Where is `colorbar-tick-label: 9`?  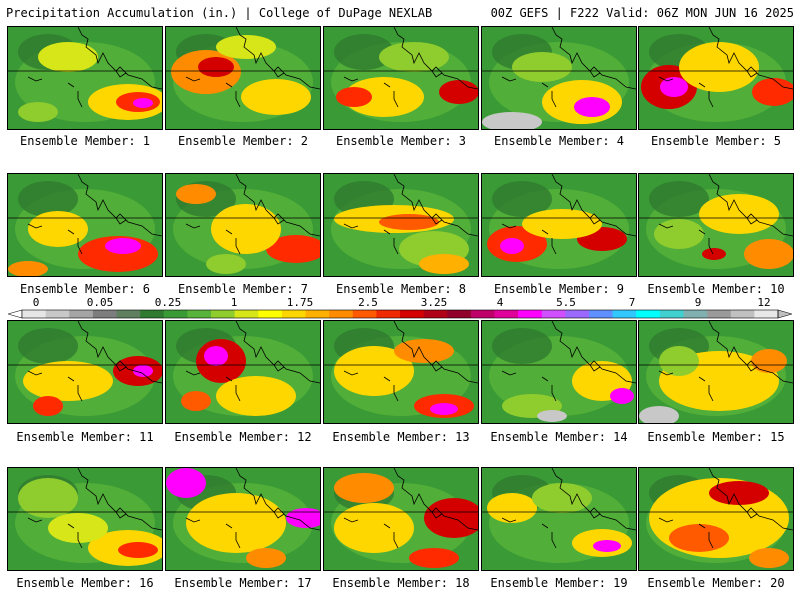 colorbar-tick-label: 9 is located at coordinates (698, 302).